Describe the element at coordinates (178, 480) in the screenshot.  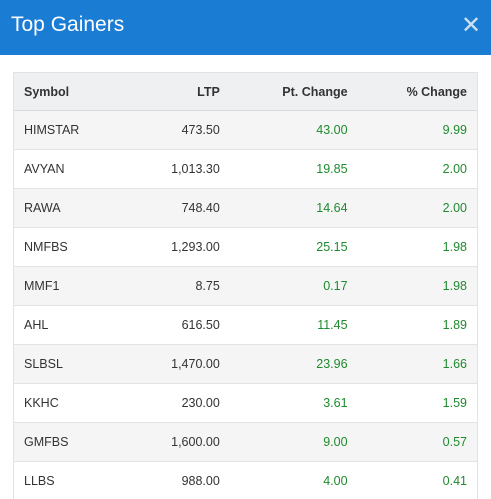
I see `cell-ltp: 988.00` at that location.